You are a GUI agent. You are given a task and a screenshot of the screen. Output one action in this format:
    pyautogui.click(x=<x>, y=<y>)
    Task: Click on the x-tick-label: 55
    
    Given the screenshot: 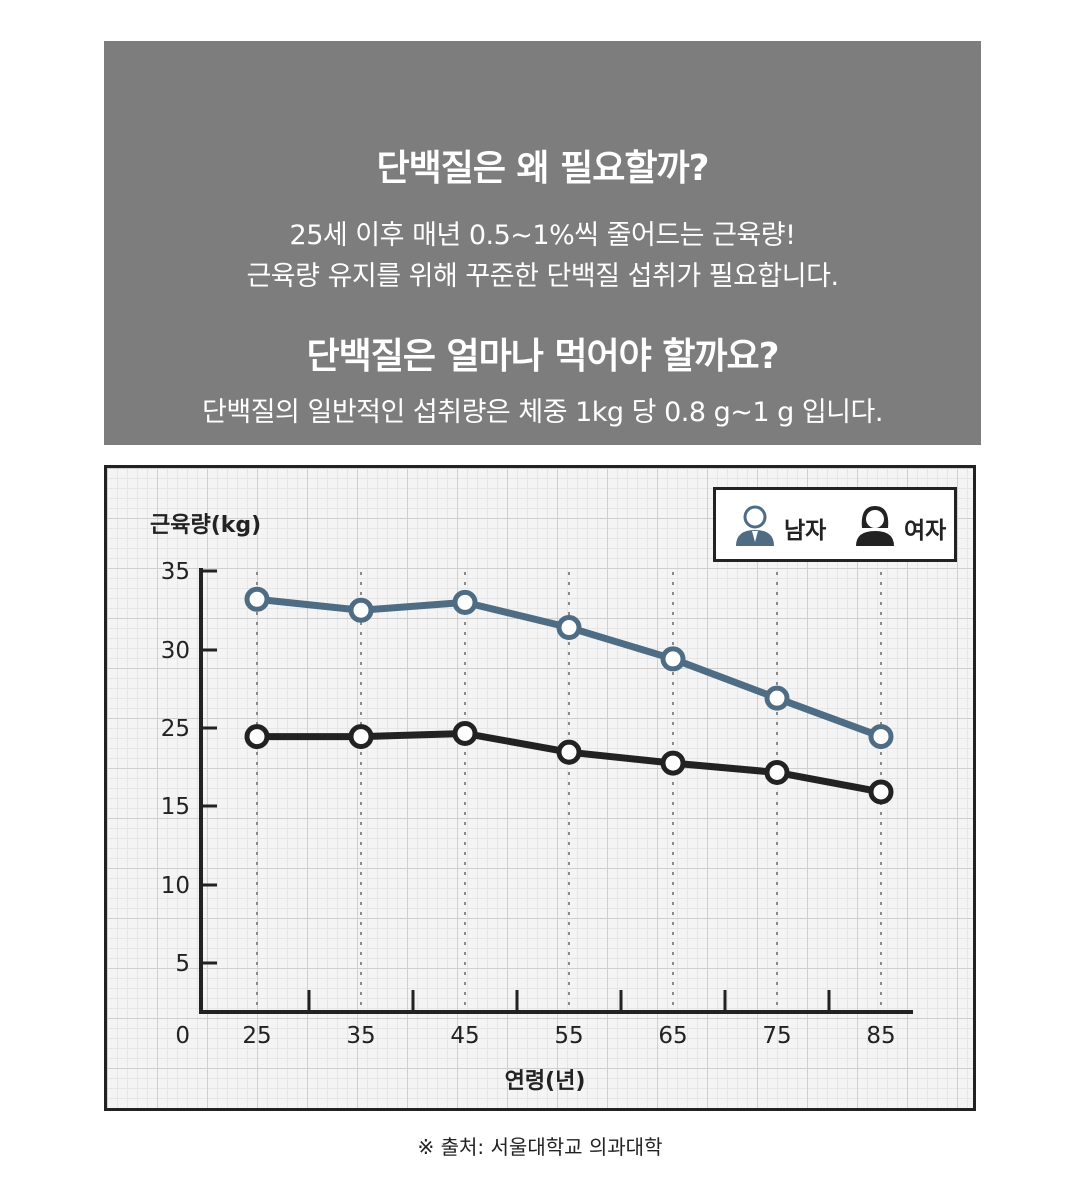 What is the action you would take?
    pyautogui.click(x=568, y=1036)
    